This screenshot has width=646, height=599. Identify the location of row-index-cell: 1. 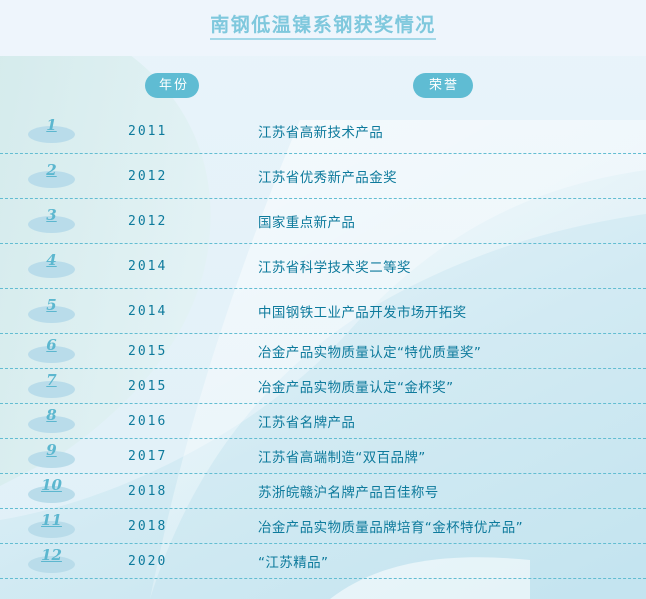
(59, 131).